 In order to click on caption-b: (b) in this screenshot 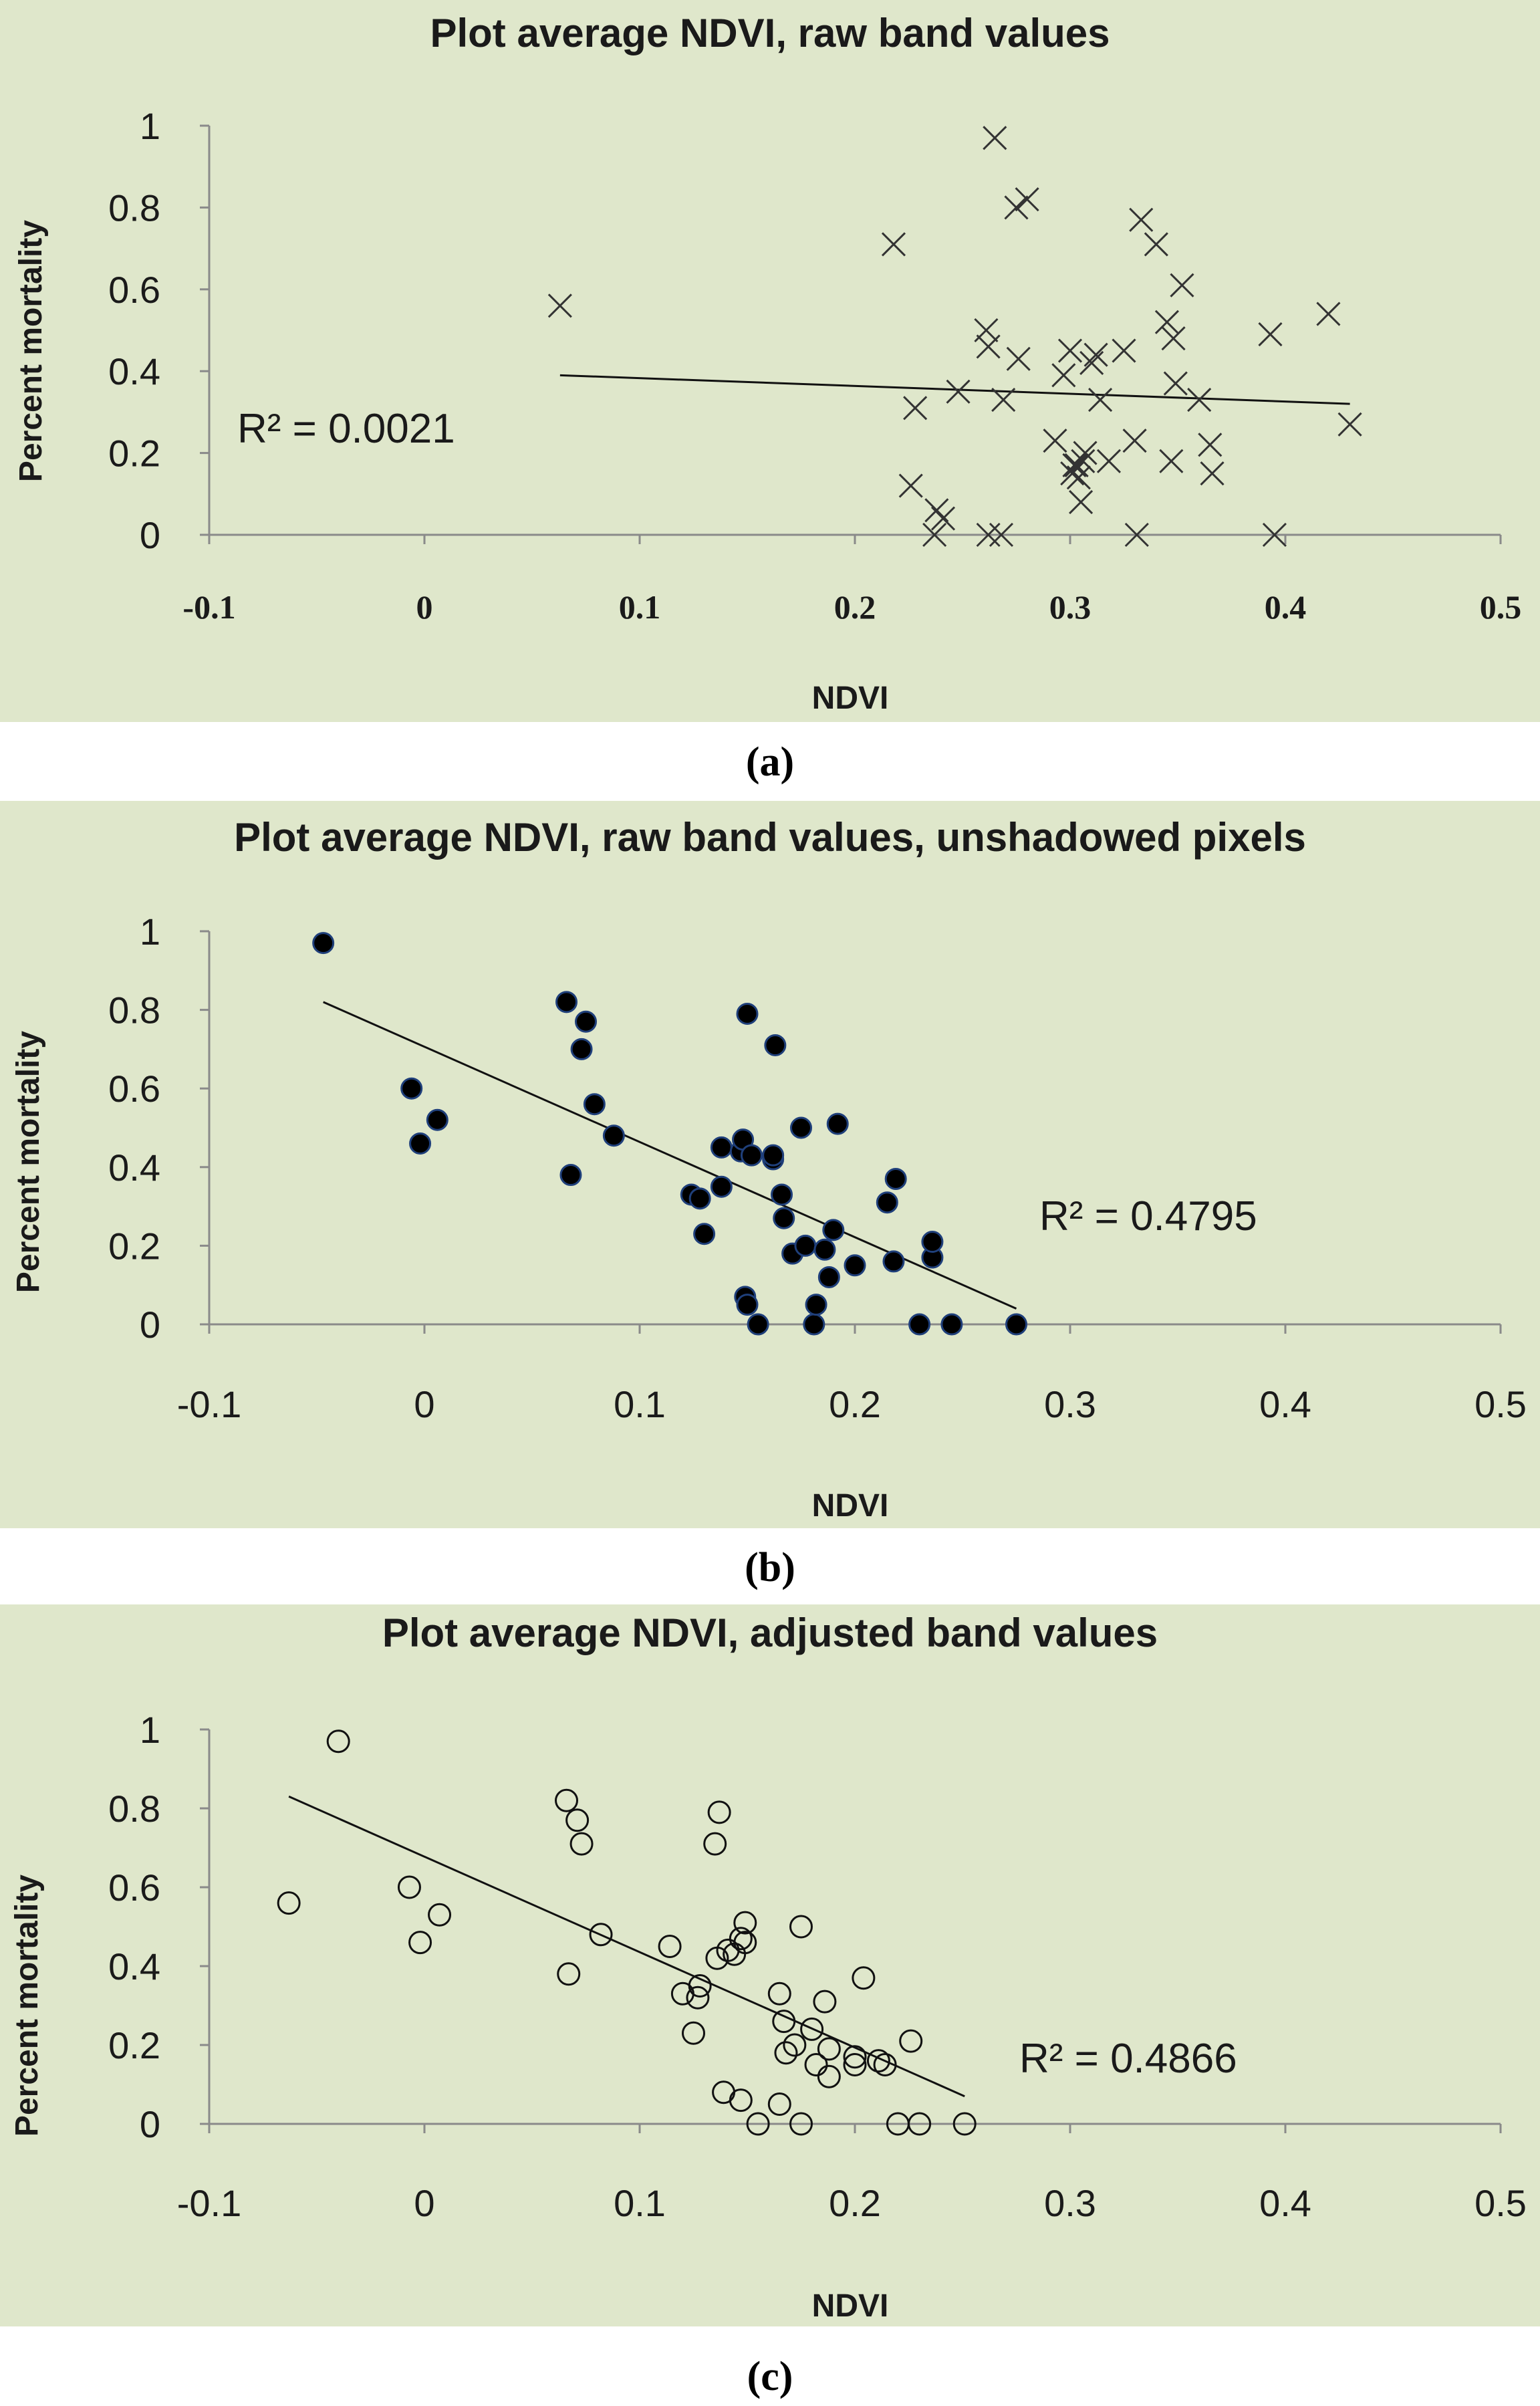, I will do `click(770, 1567)`.